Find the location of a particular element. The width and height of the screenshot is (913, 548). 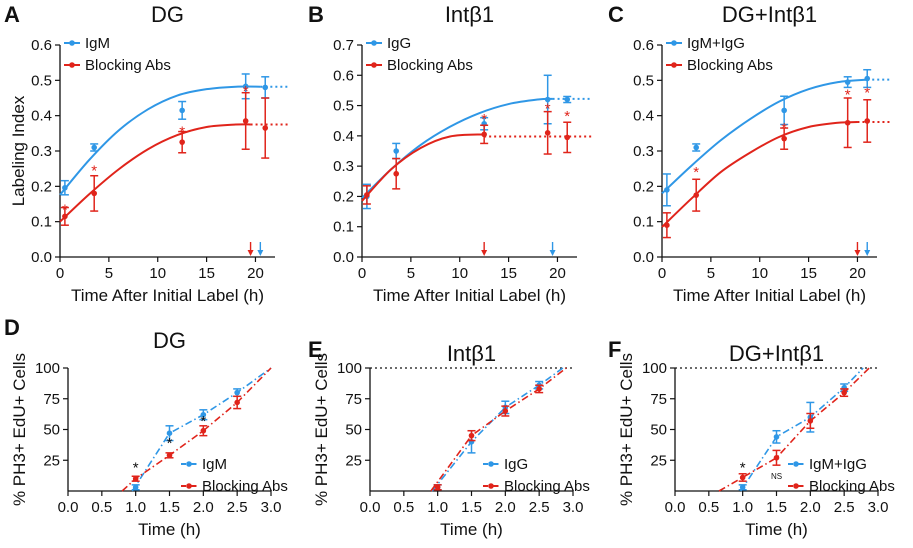

x-axis-label: Time After Initial Label (h) is located at coordinates (469, 295).